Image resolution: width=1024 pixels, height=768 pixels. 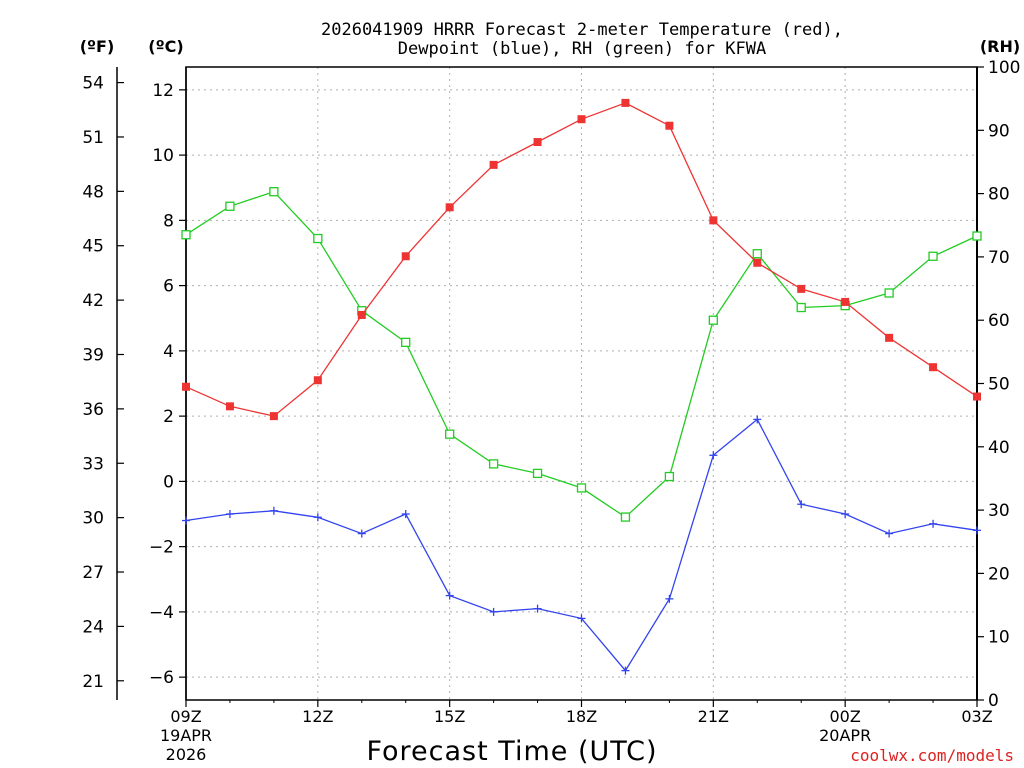 I want to click on rh-tick-label: 0, so click(x=993, y=701).